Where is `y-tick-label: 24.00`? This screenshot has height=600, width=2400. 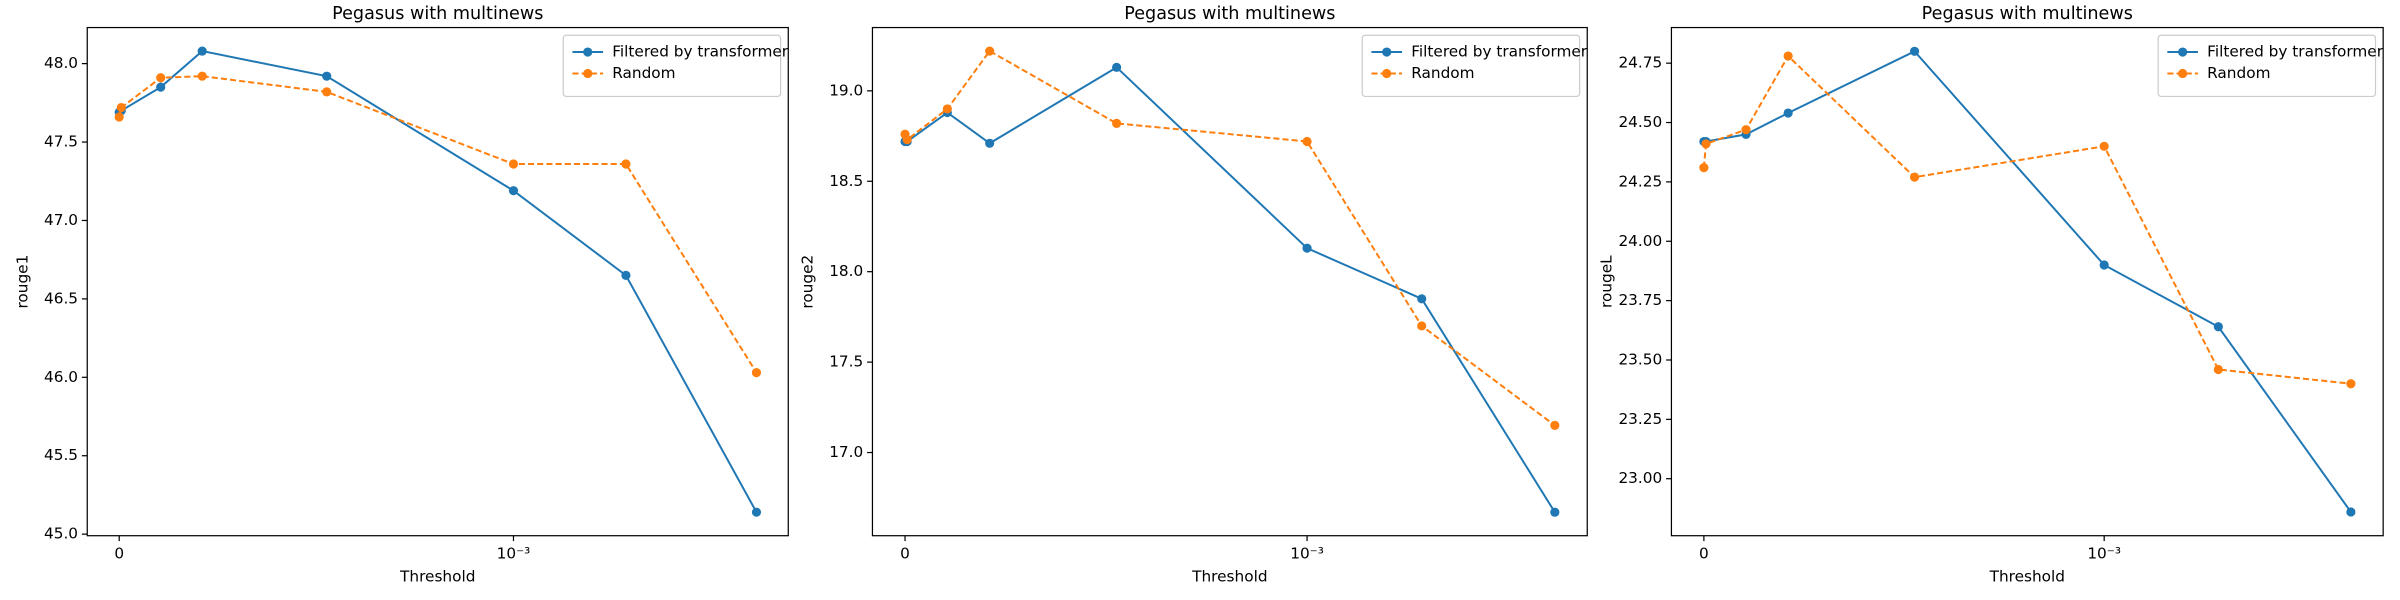 y-tick-label: 24.00 is located at coordinates (1640, 241).